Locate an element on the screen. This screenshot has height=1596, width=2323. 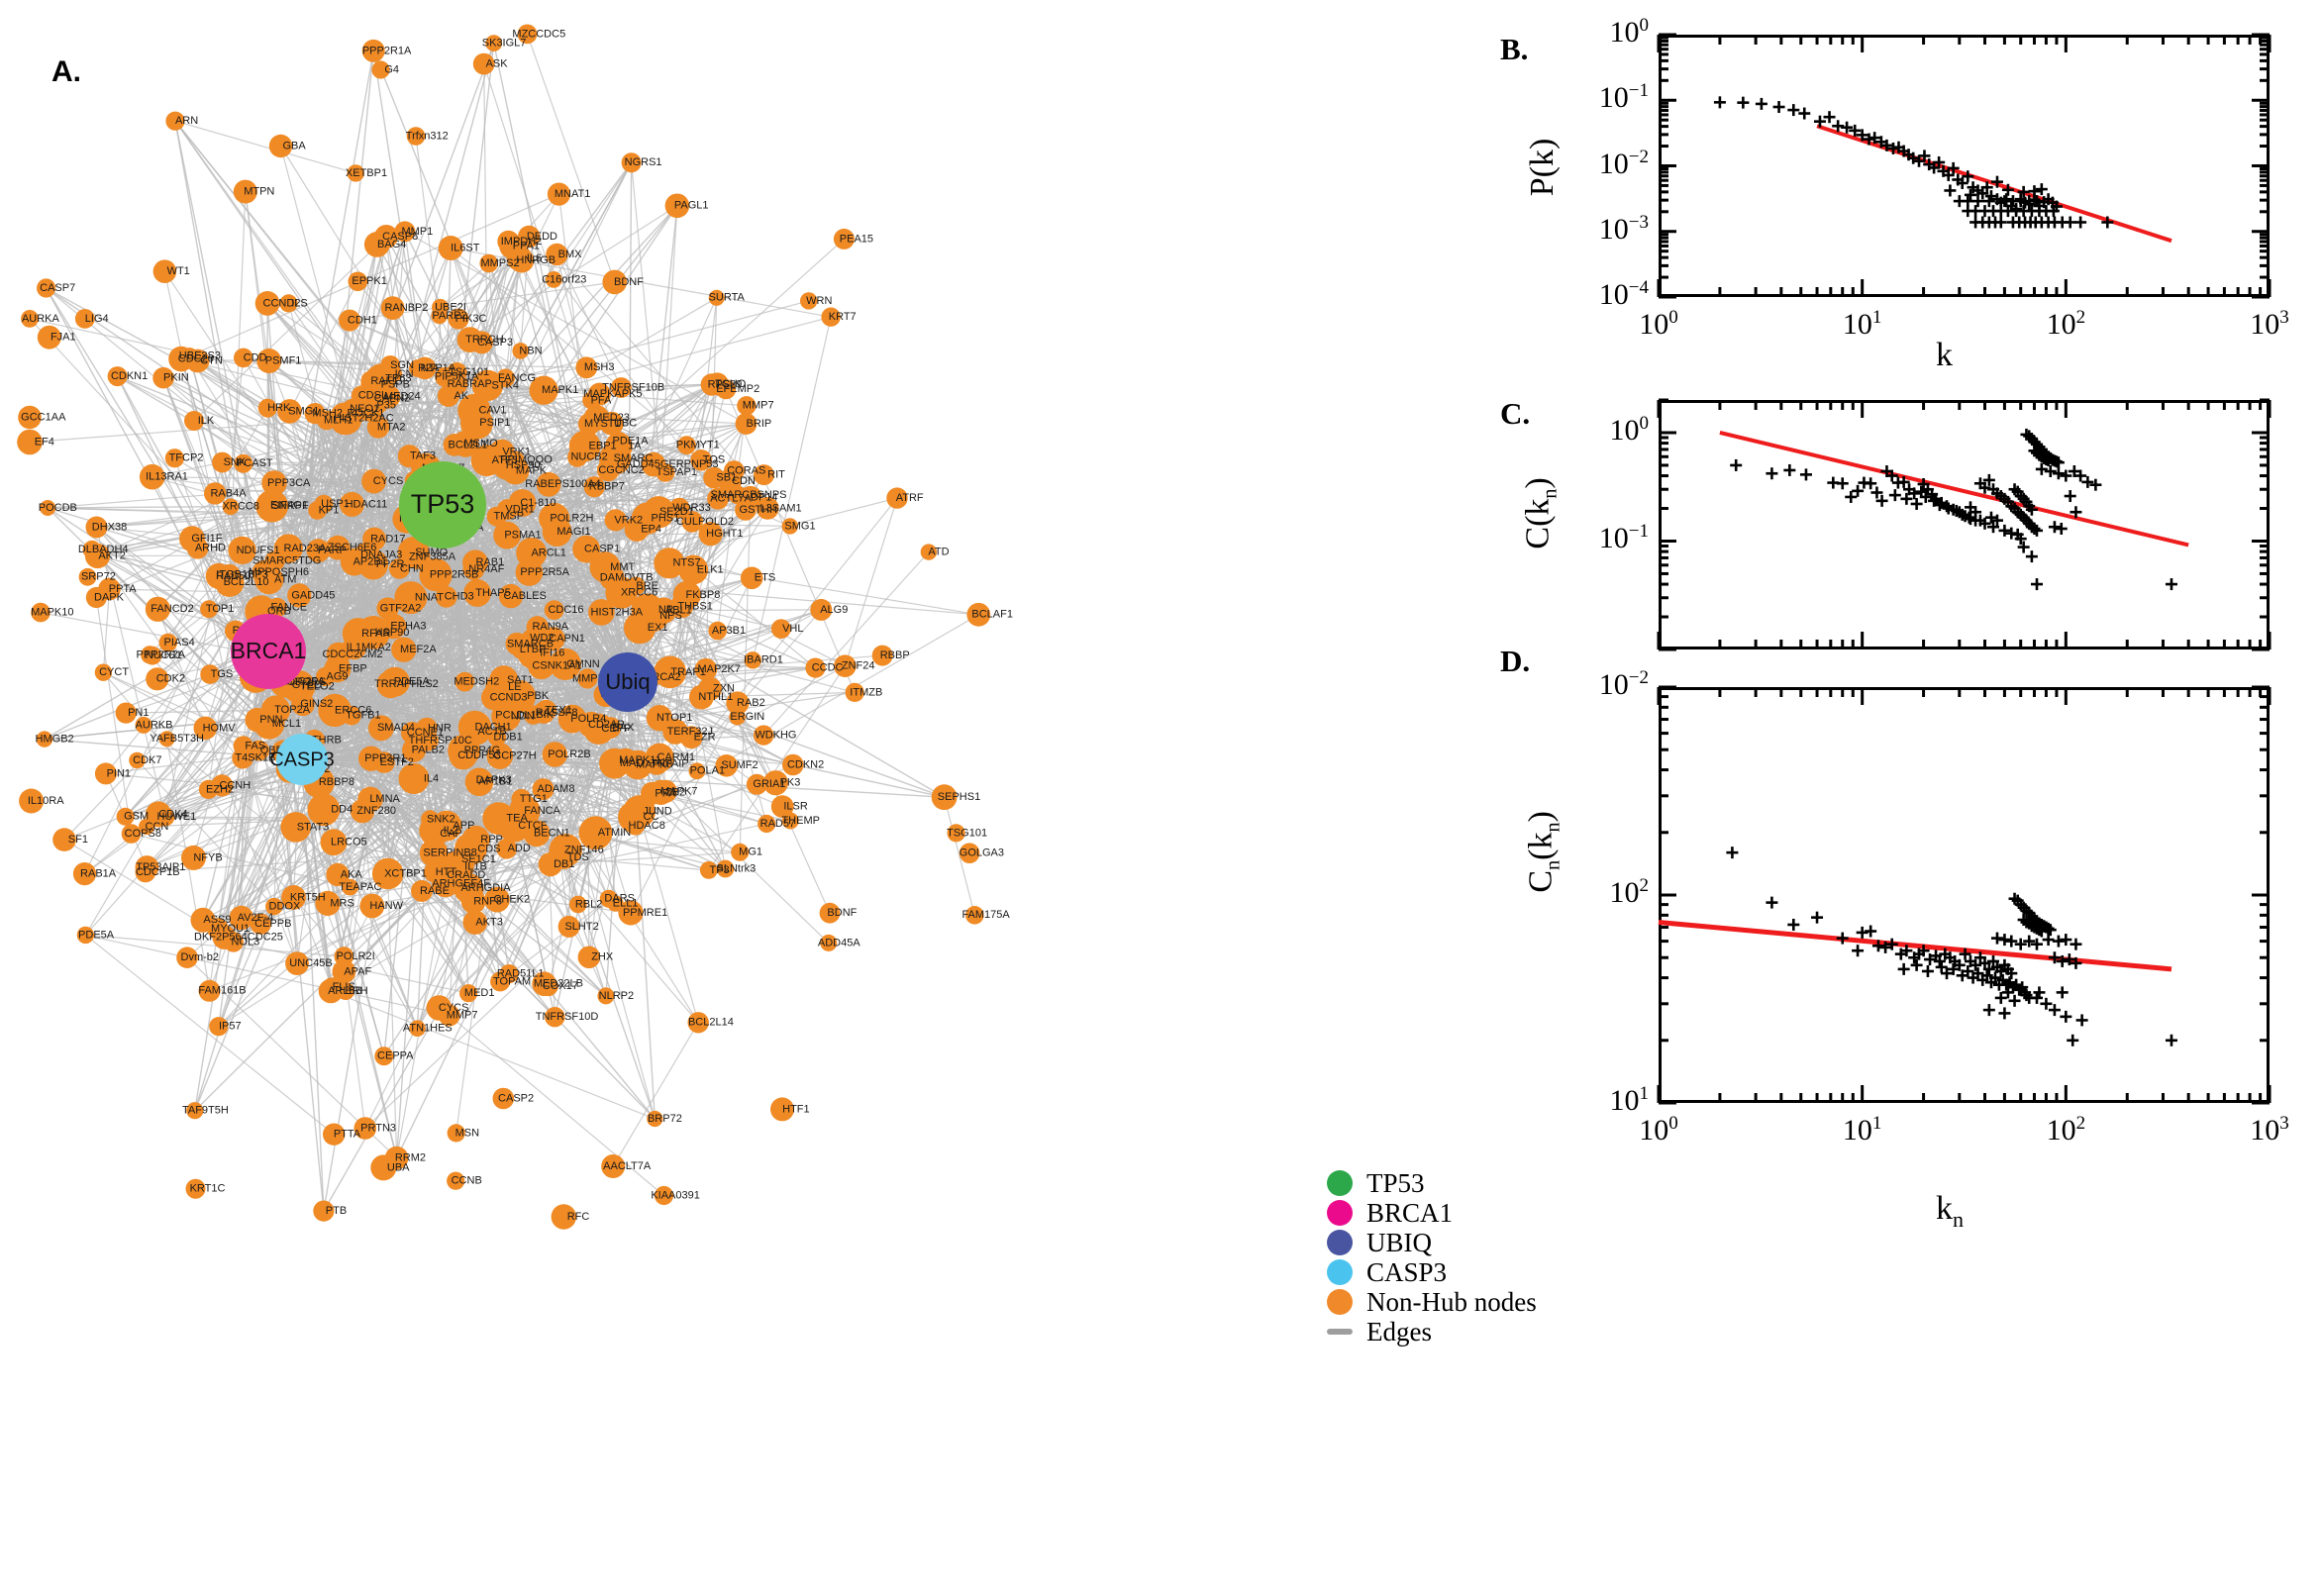
network-hub-nodes-layer: TP53 BRCA1 Ubiq CASP3 is located at coordinates (444, 623).